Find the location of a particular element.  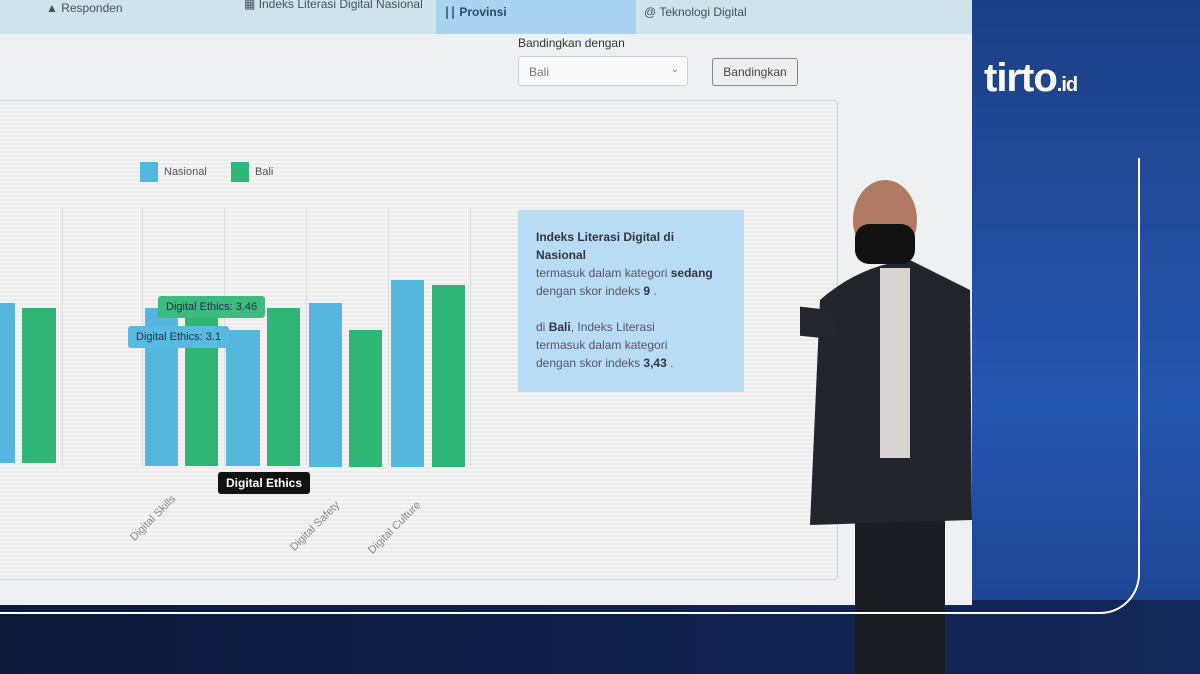

tab-label: Indeks Literasi Digital Nasional is located at coordinates (340, 5).